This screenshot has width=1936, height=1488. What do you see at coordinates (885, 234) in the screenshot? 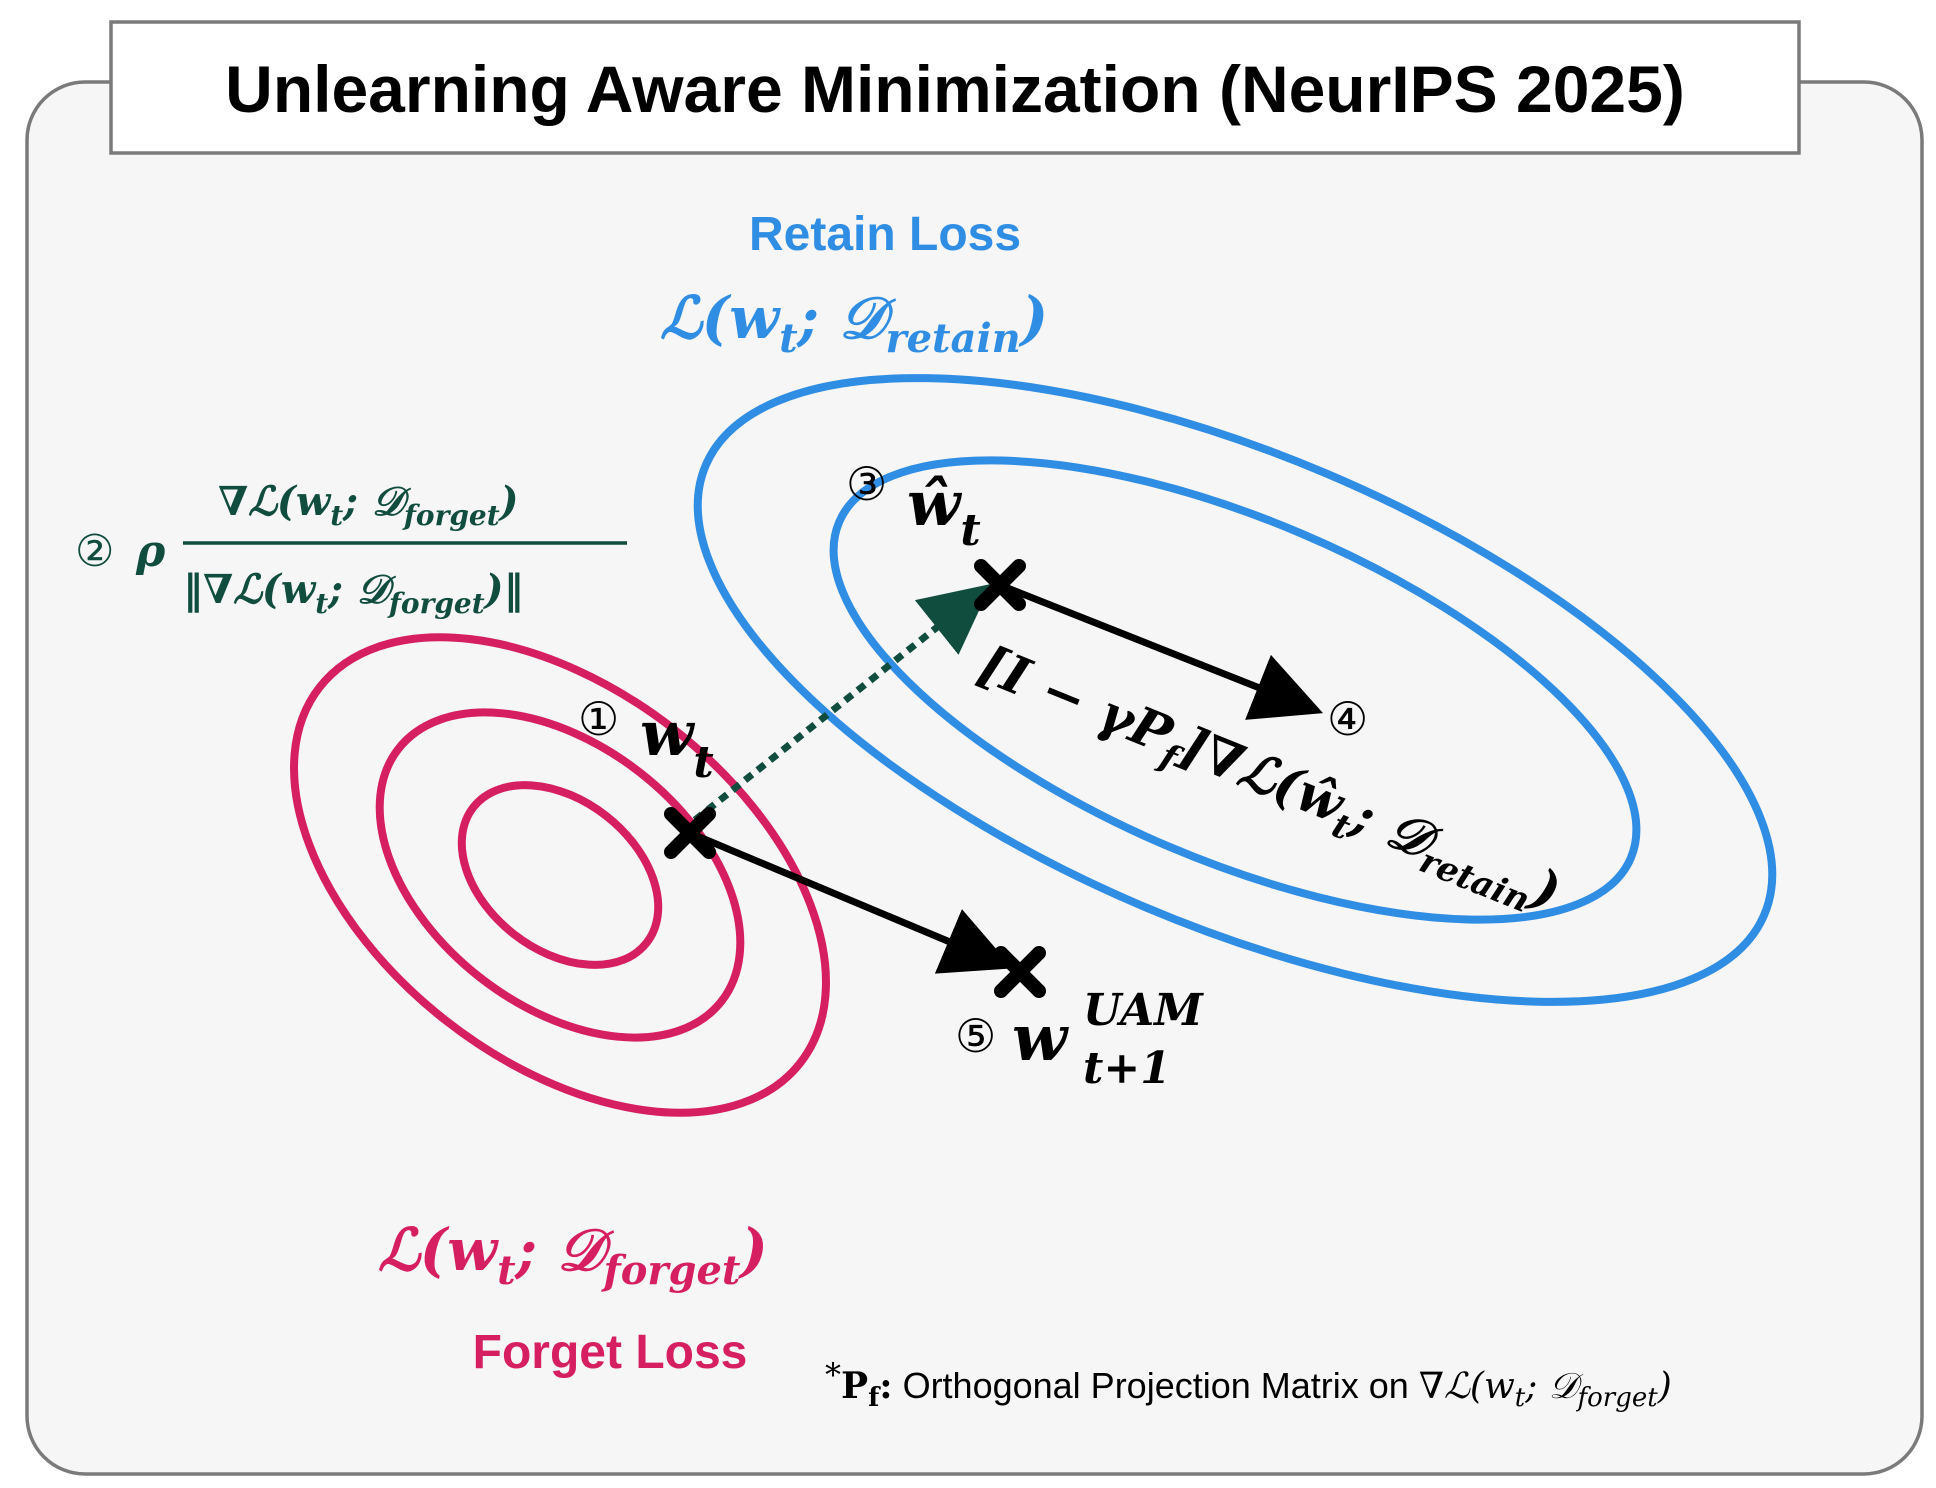
I see `retain-loss-label: Retain Loss` at bounding box center [885, 234].